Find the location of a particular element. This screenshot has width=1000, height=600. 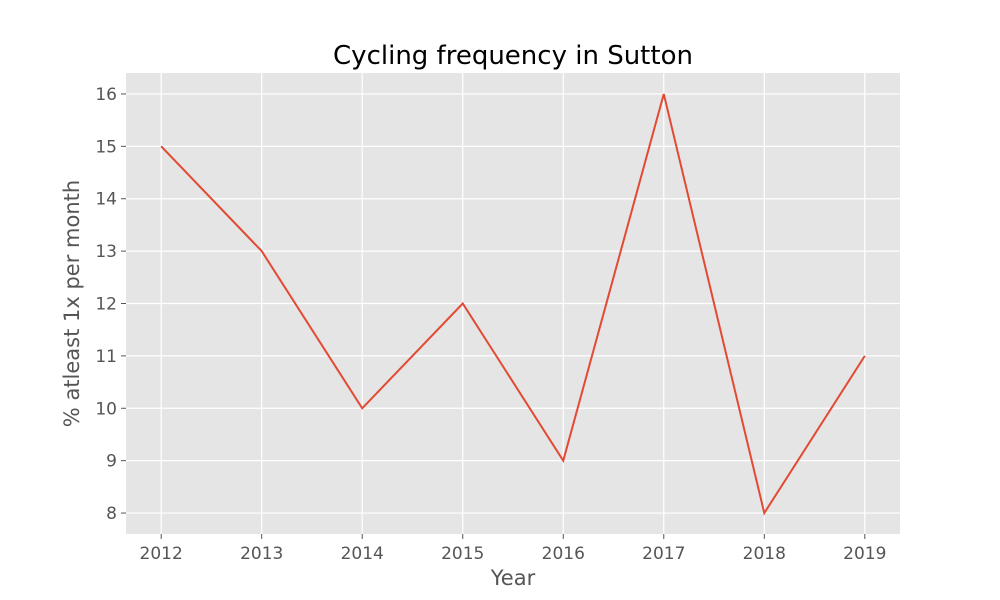

x-tick-label: 2015 is located at coordinates (462, 554).